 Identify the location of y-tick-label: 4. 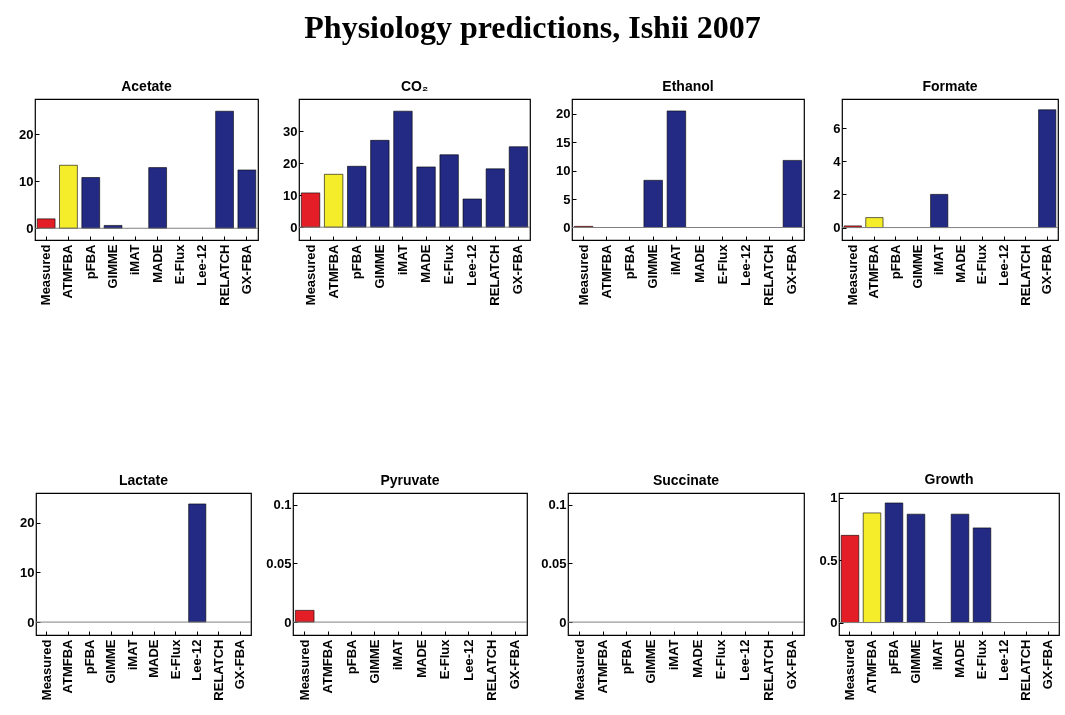
(837, 161).